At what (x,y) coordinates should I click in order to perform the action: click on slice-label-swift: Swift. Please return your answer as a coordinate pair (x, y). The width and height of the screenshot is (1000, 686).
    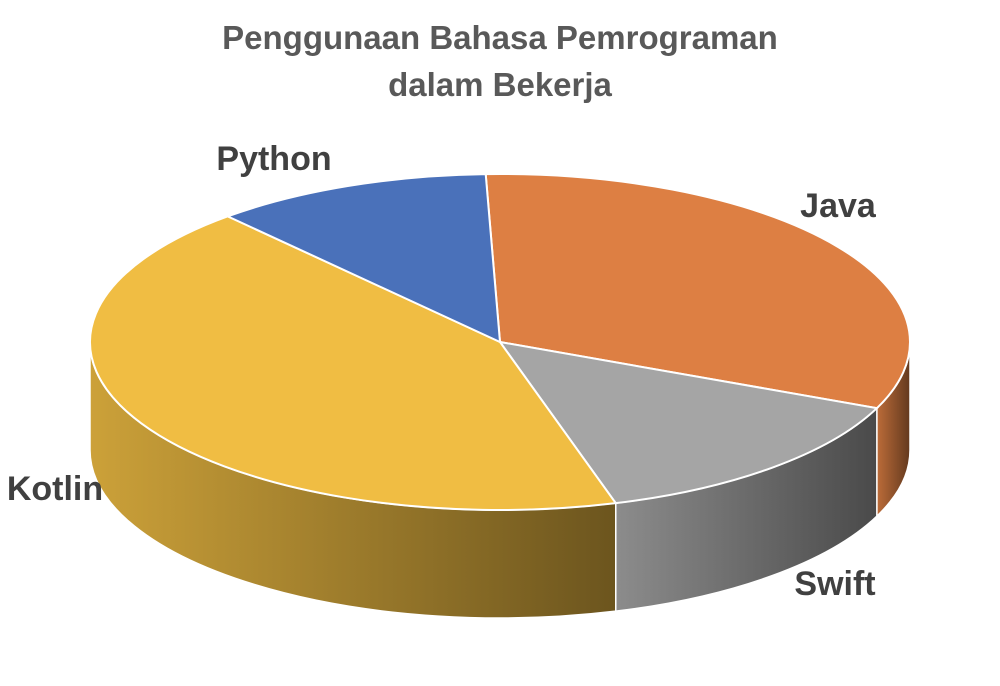
    Looking at the image, I should click on (834, 584).